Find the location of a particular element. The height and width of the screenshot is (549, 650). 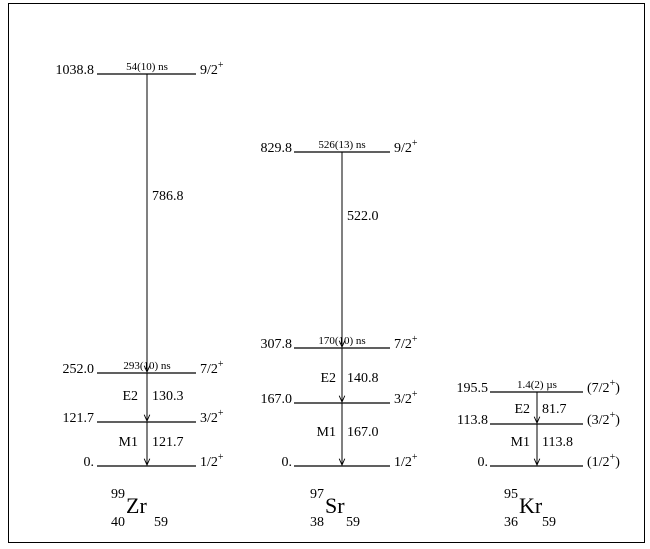

sr-halflife-829: 526(13) ns is located at coordinates (341, 145).